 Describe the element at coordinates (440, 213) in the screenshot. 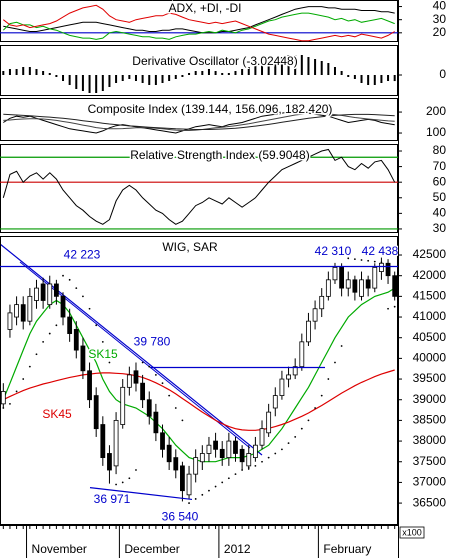

I see `y-tick-label: 40` at that location.